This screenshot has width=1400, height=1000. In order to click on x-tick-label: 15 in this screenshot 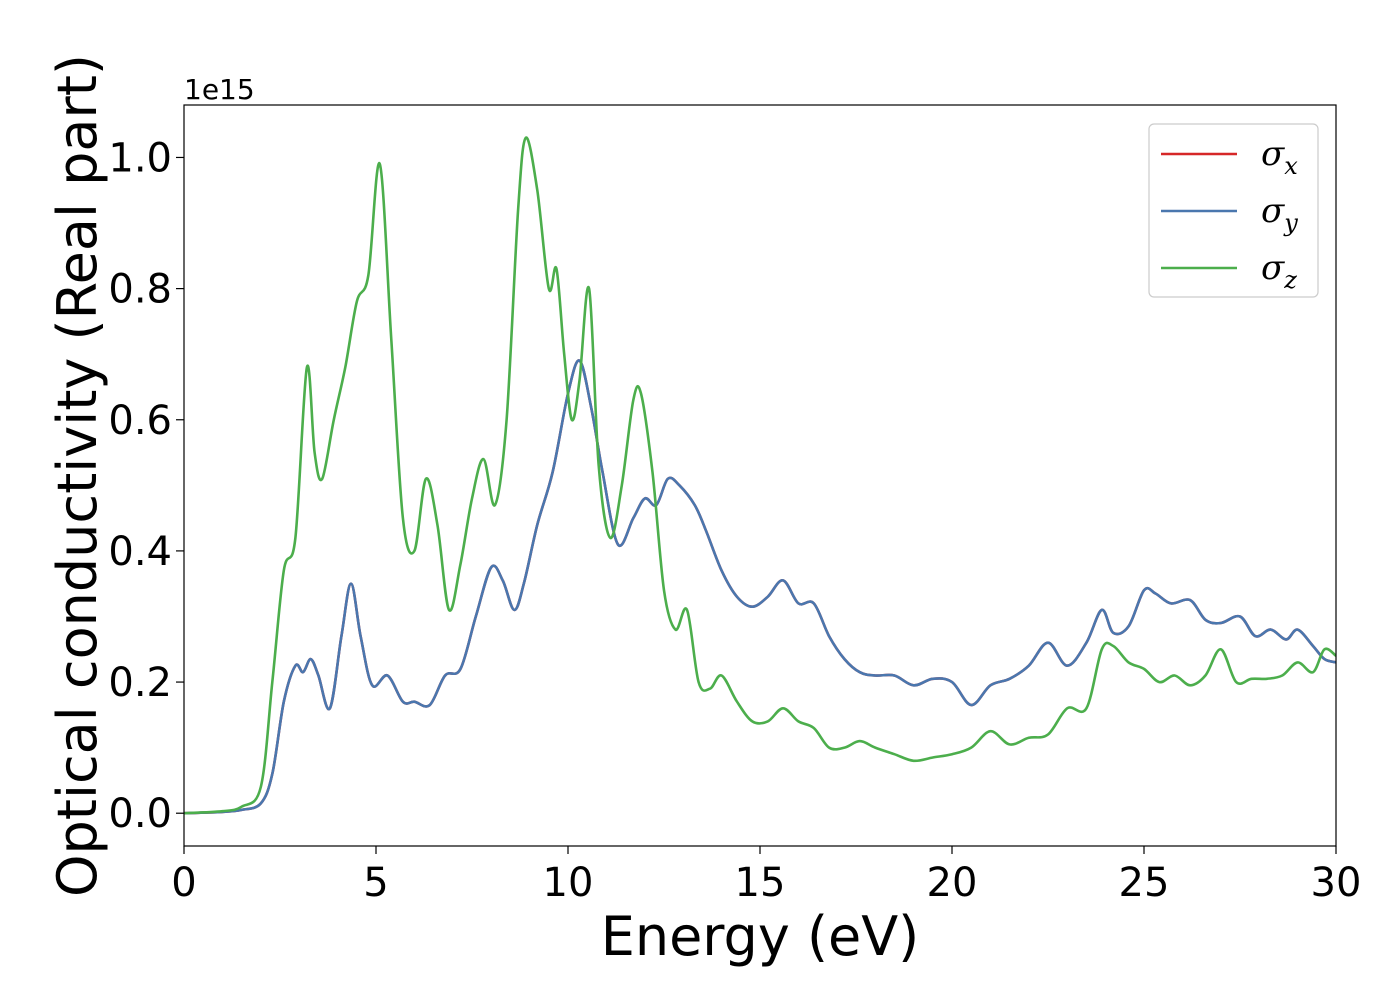, I will do `click(760, 883)`.